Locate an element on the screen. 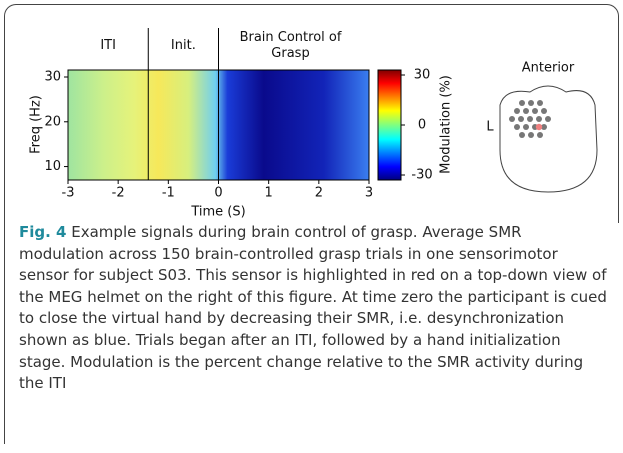 The height and width of the screenshot is (453, 623). phase-label: Brain Control of Grasp is located at coordinates (290, 45).